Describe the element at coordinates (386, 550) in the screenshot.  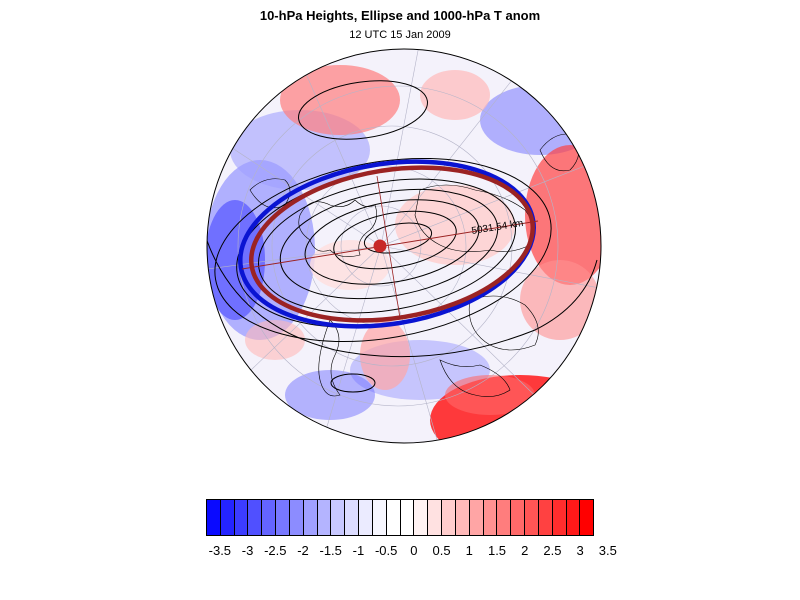
I see `colorbar-tick-label: -0.5` at that location.